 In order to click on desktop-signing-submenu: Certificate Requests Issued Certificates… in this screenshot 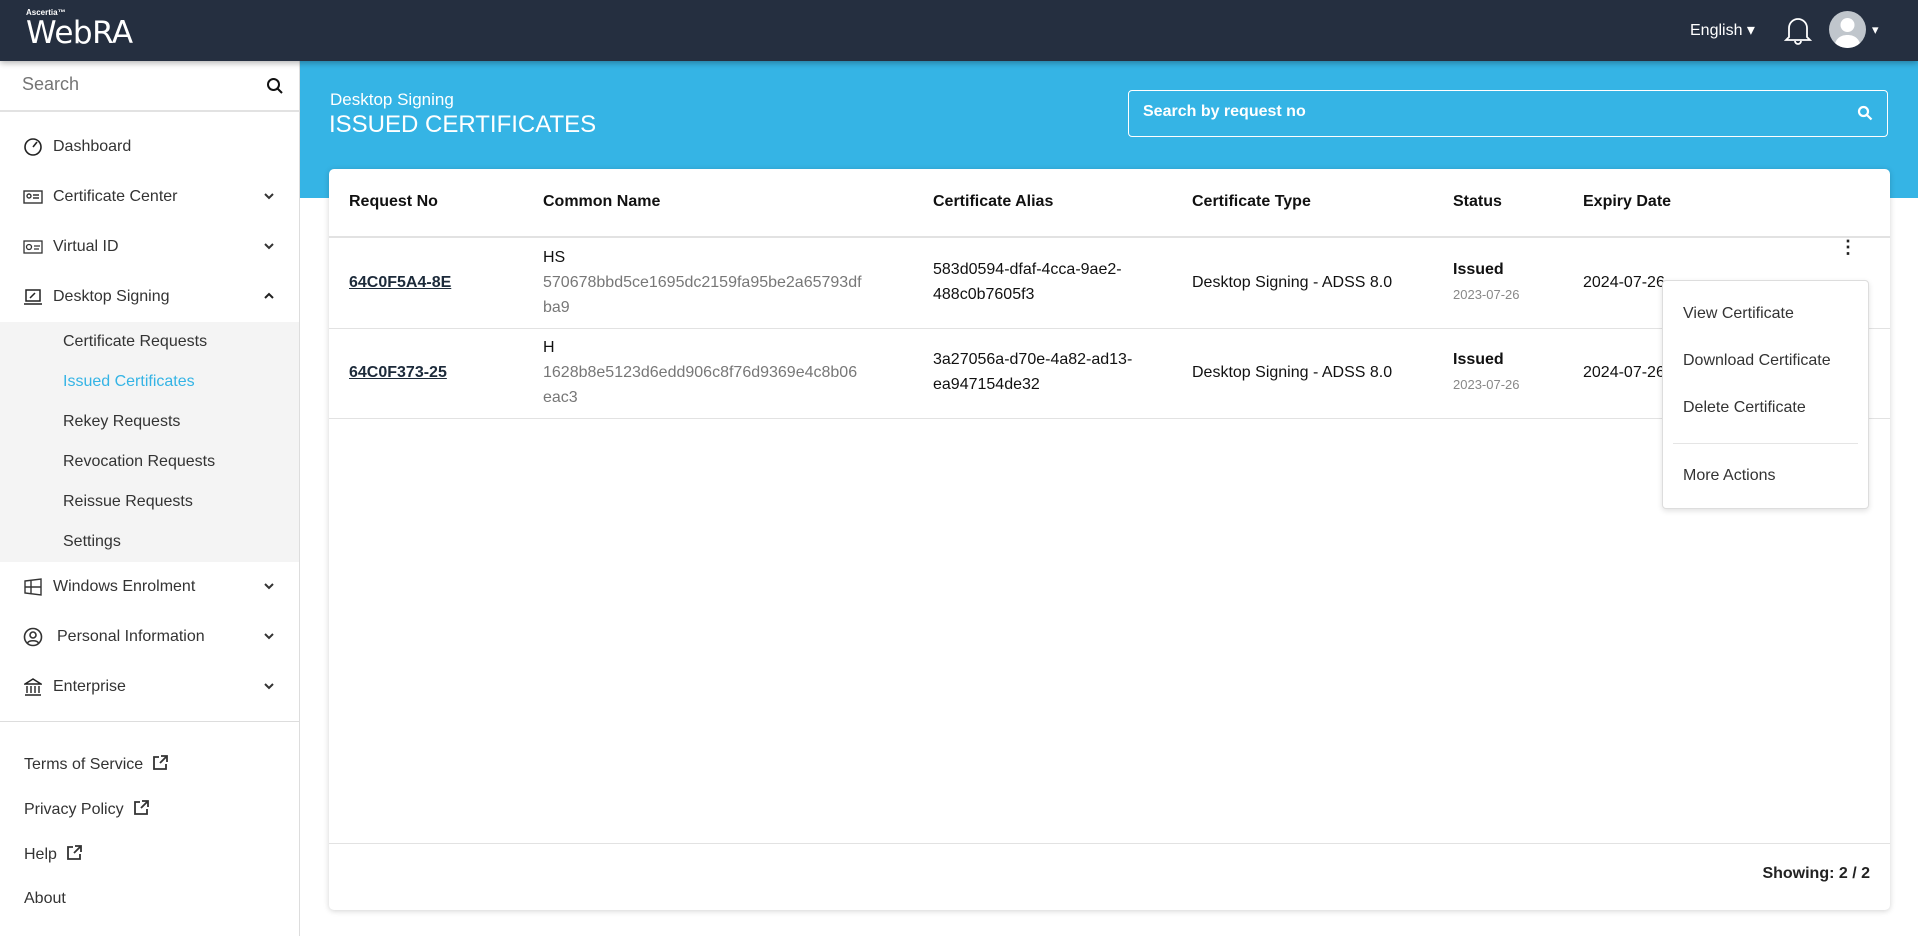, I will do `click(149, 442)`.